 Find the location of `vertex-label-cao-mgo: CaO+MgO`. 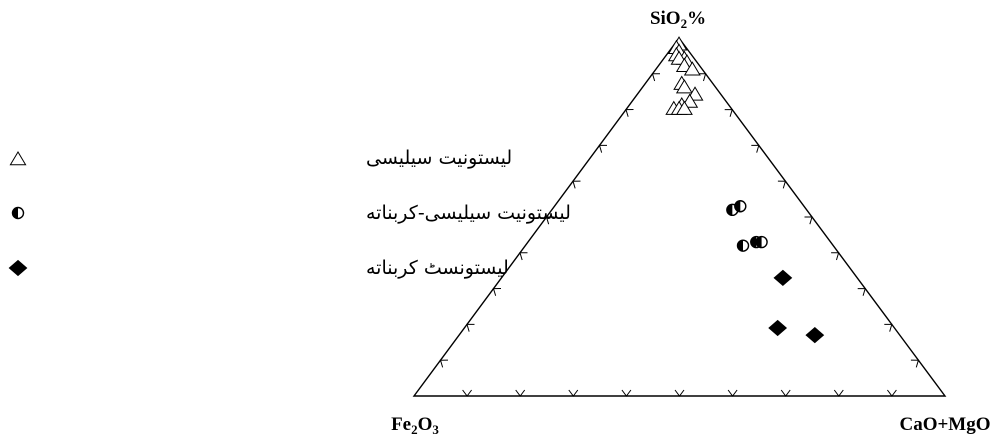

vertex-label-cao-mgo: CaO+MgO is located at coordinates (944, 424).